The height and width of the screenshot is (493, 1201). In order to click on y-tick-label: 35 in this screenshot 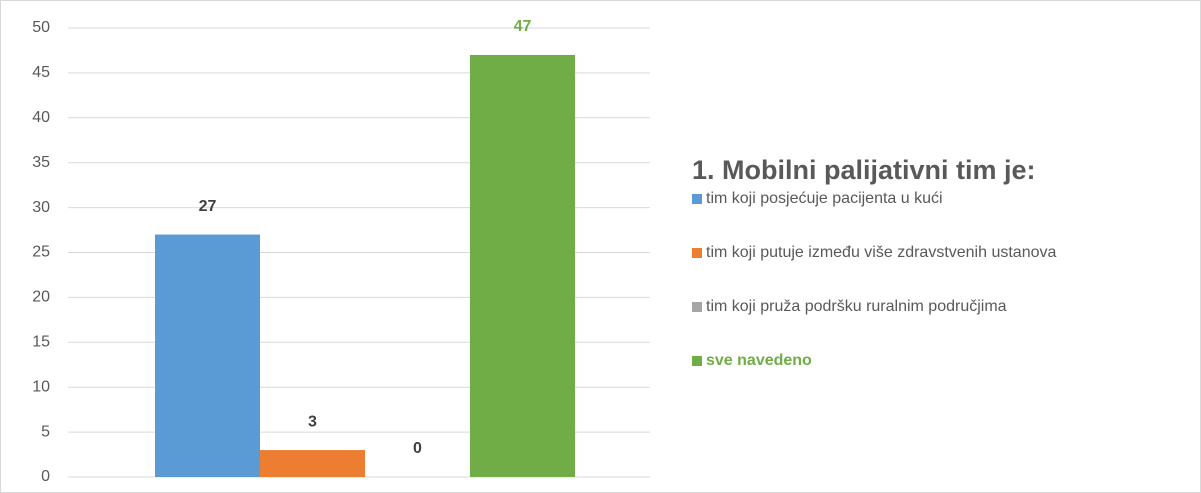, I will do `click(41, 162)`.